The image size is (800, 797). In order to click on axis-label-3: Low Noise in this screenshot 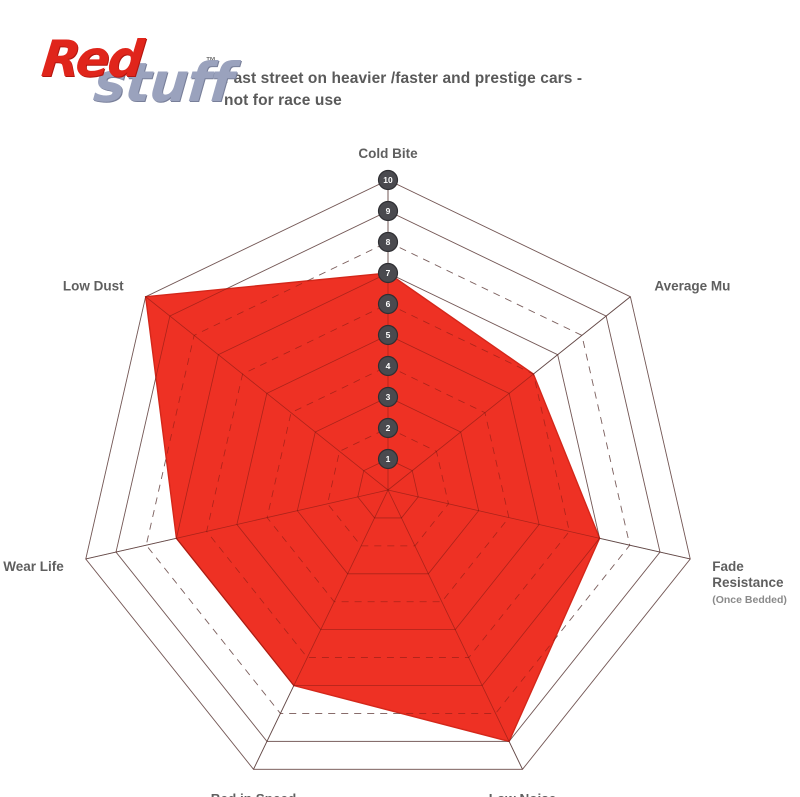, I will do `click(523, 794)`.